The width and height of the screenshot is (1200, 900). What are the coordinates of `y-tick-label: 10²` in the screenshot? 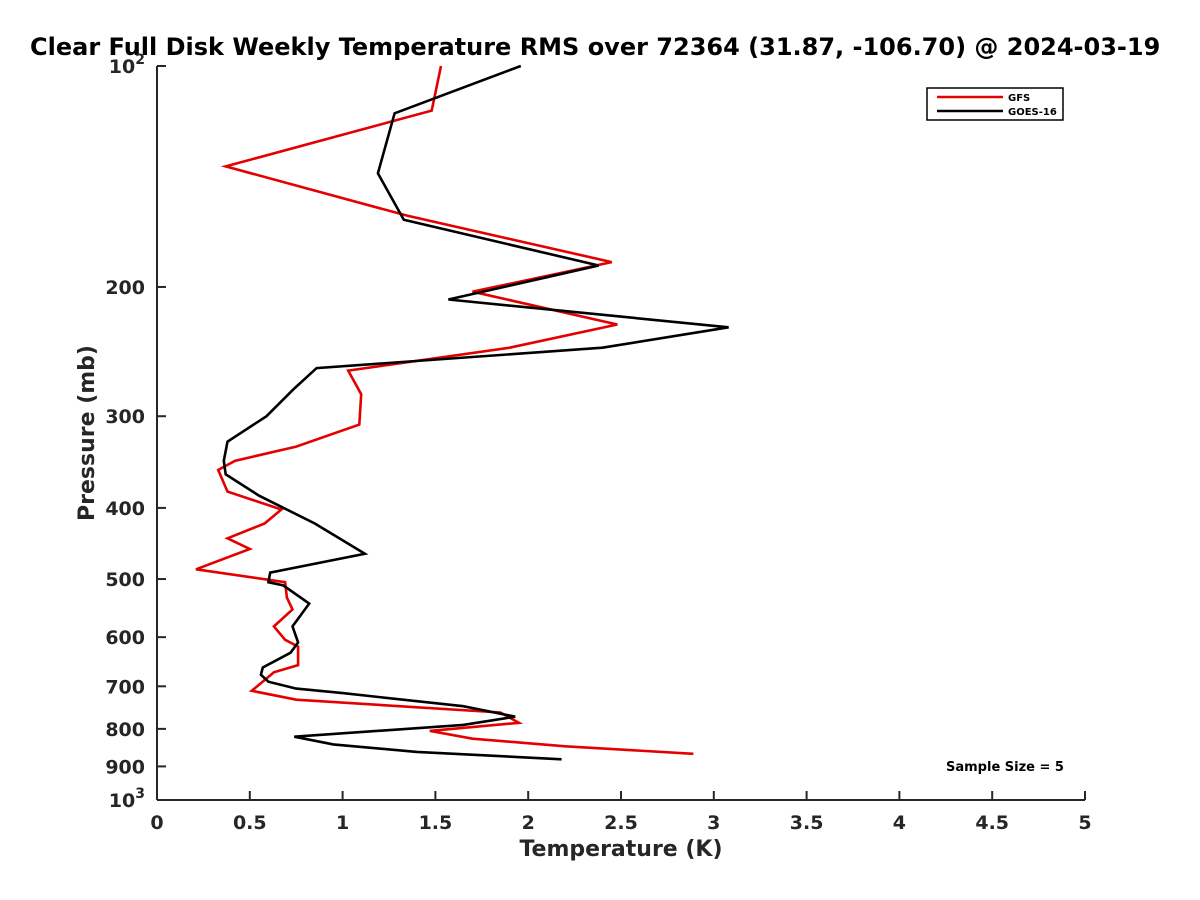 It's located at (127, 65).